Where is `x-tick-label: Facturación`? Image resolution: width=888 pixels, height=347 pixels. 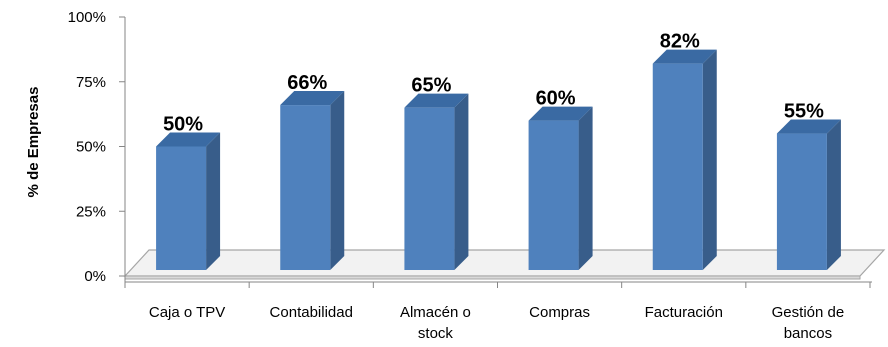 x-tick-label: Facturación is located at coordinates (684, 312).